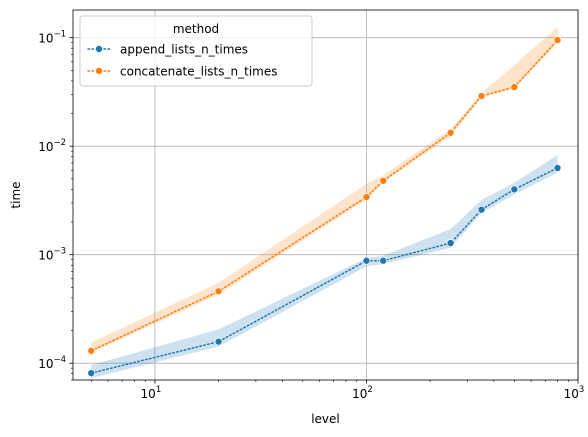 The height and width of the screenshot is (437, 588). I want to click on x-tick-label: 10¹, so click(151, 393).